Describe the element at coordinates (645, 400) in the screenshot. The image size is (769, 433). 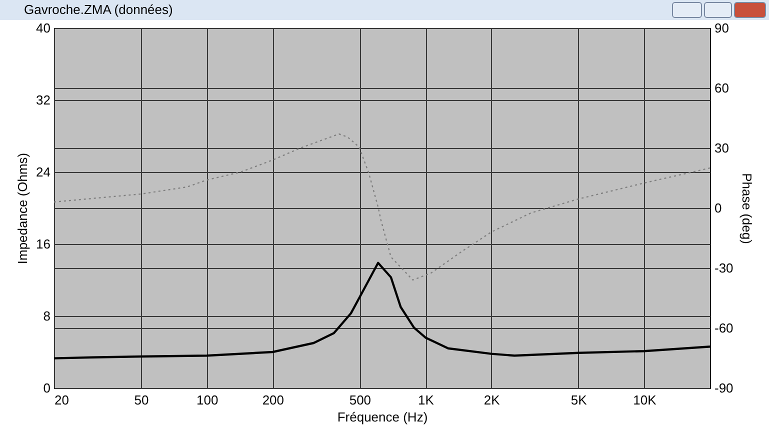
I see `x-tick-label: 10K` at that location.